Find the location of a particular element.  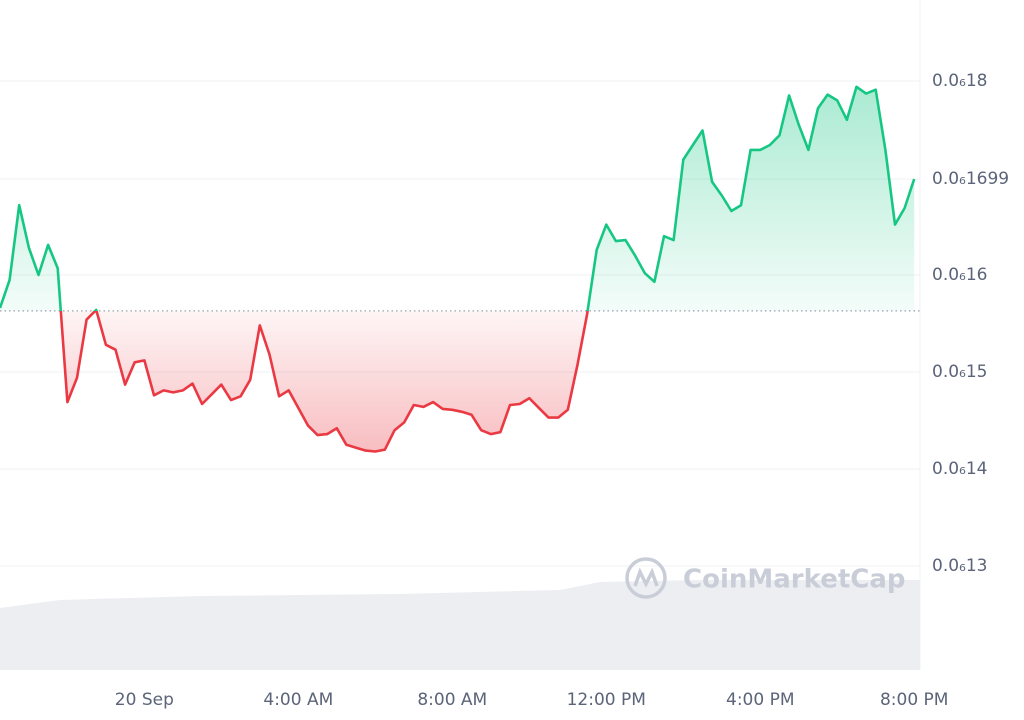

y-tick-label: 0.0₆16 is located at coordinates (959, 275).